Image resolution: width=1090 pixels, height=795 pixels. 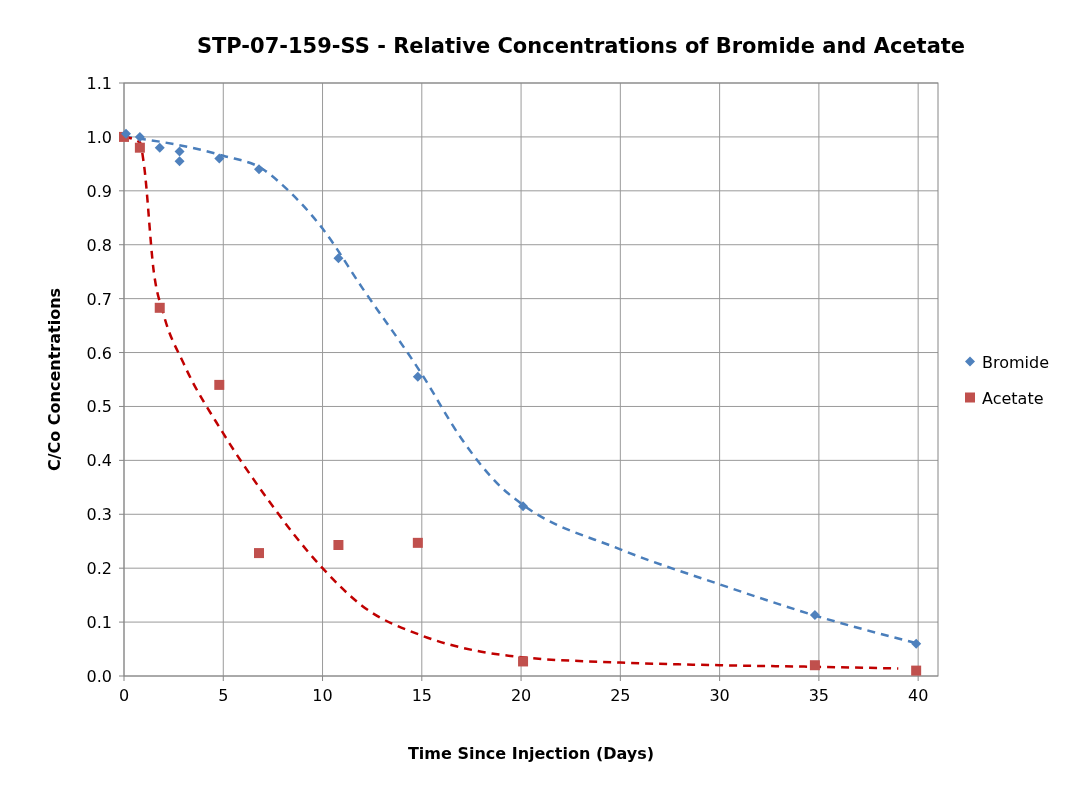 What do you see at coordinates (99, 191) in the screenshot?
I see `y-tick-label: 0.9` at bounding box center [99, 191].